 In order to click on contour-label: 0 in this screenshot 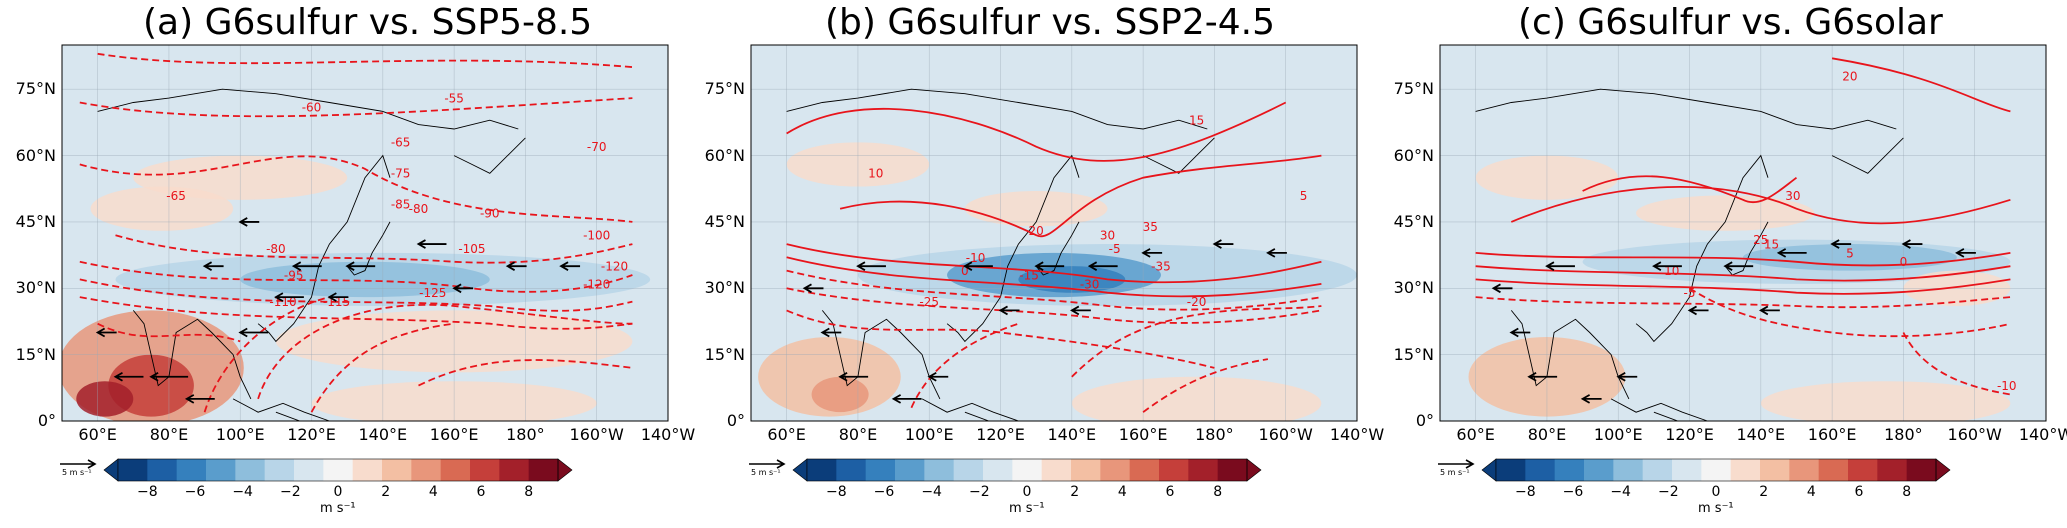, I will do `click(965, 271)`.